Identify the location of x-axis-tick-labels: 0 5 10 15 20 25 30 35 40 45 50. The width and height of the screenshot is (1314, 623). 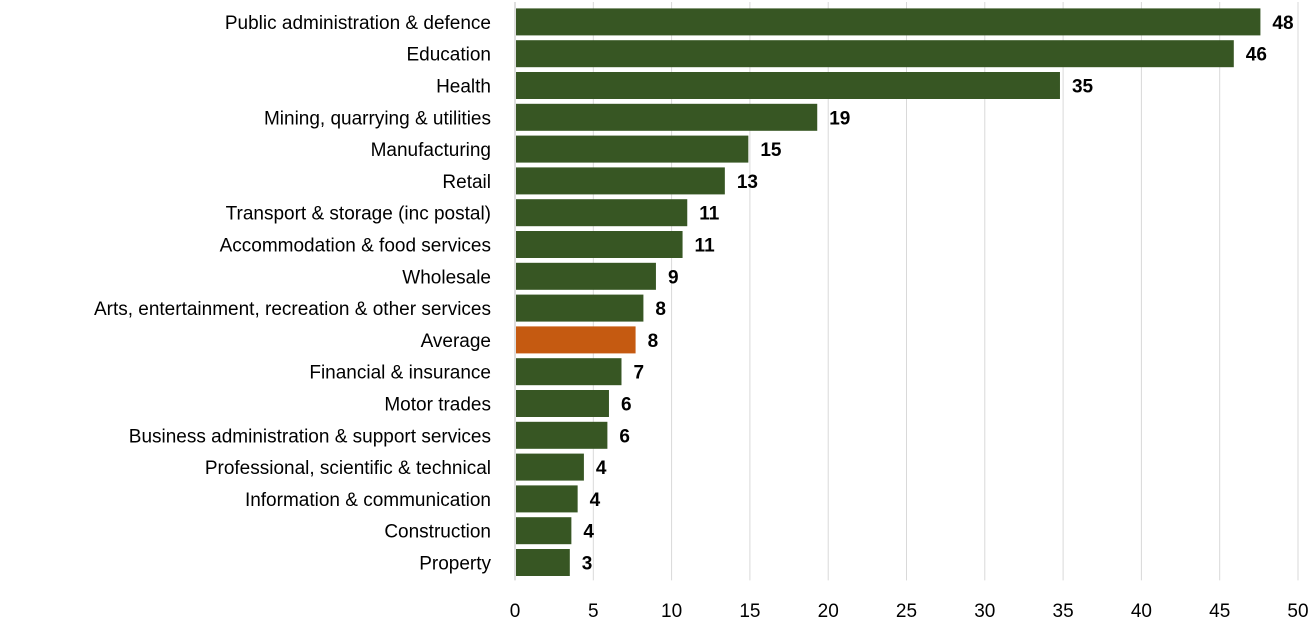
(909, 611).